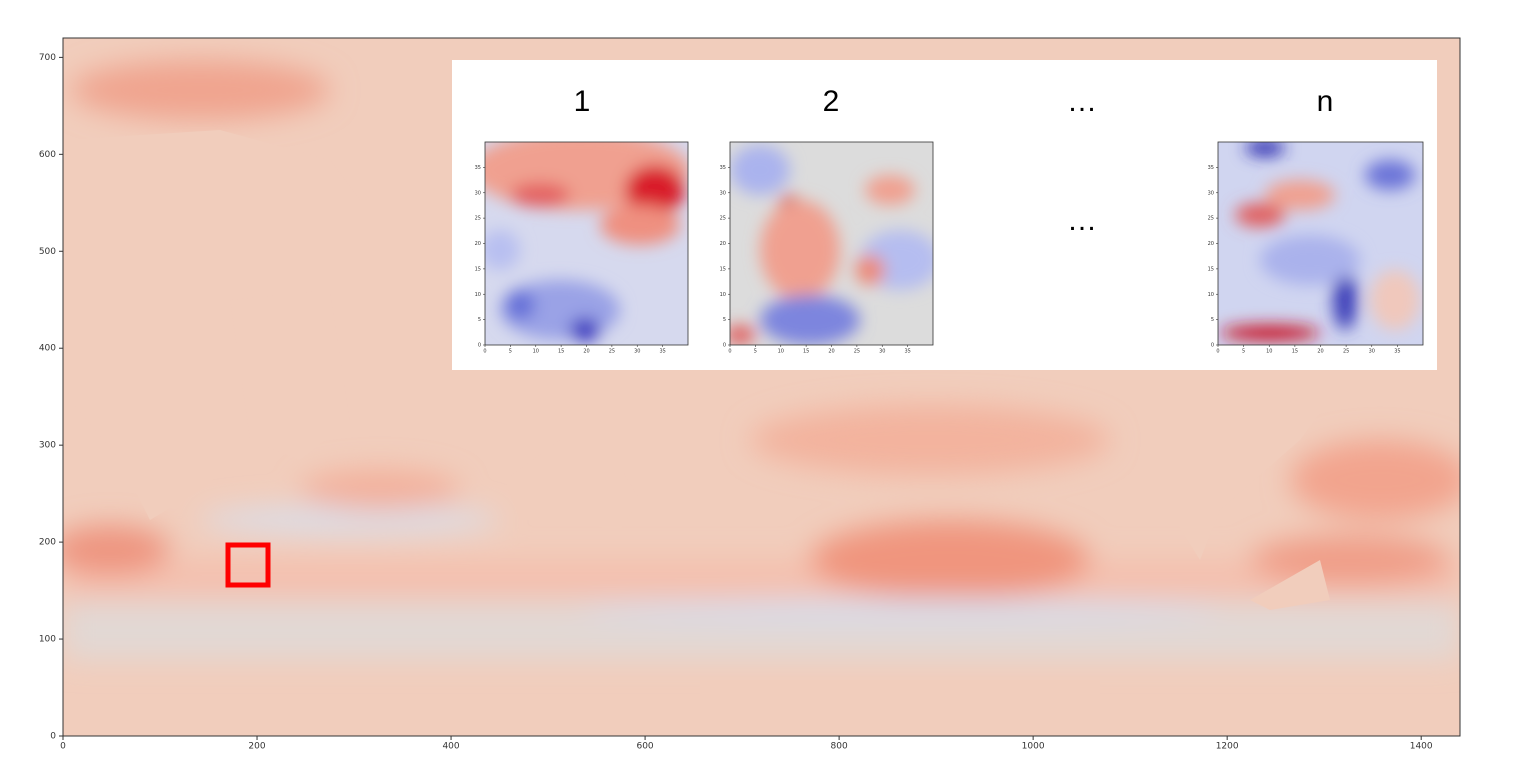 This screenshot has width=1533, height=771. Describe the element at coordinates (831, 101) in the screenshot. I see `patch-label: 2` at that location.